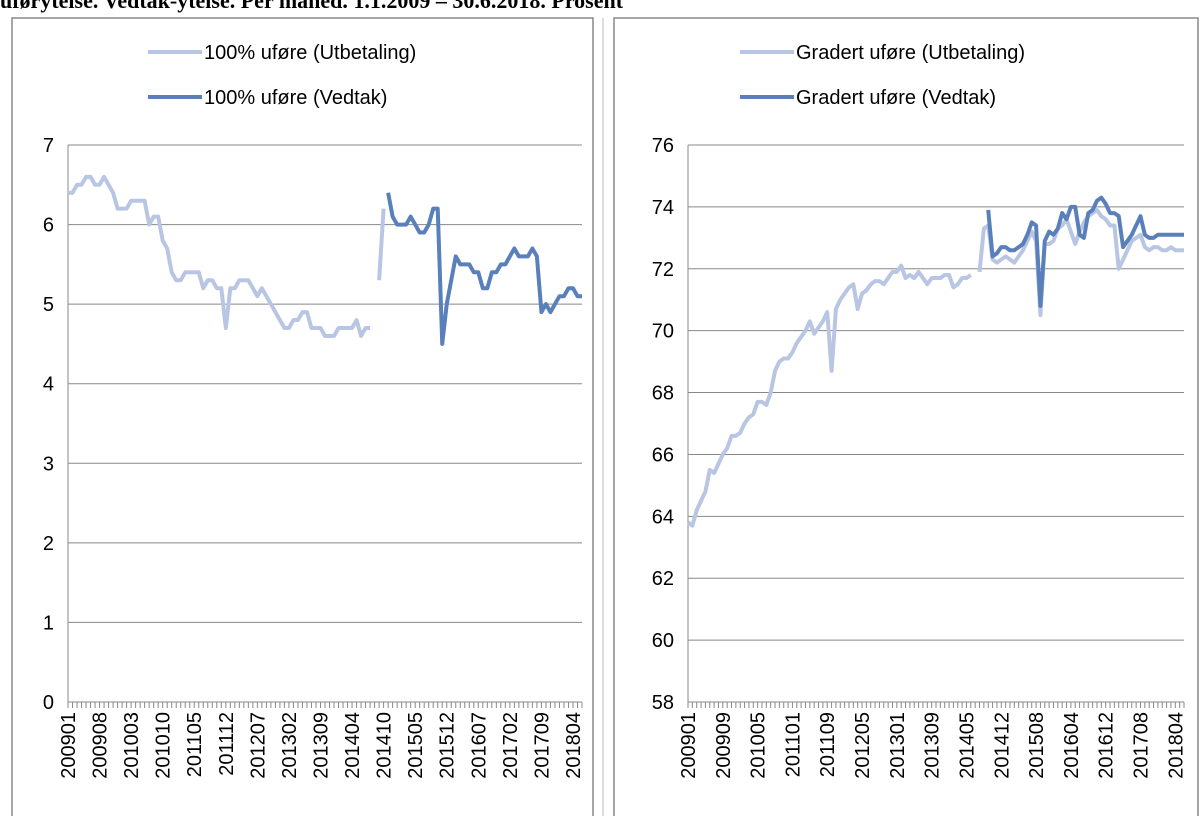  What do you see at coordinates (663, 208) in the screenshot?
I see `y-tick-label: 74` at bounding box center [663, 208].